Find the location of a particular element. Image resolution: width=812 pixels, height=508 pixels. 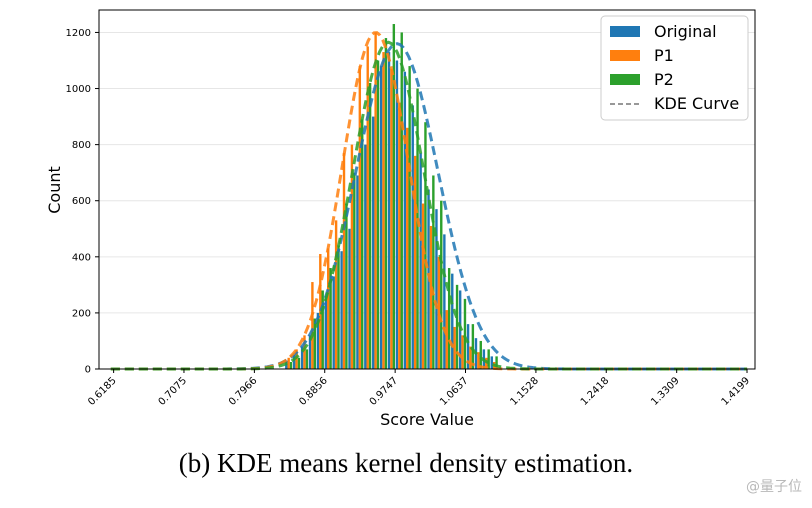

legend-label-p1: P1 is located at coordinates (664, 55).